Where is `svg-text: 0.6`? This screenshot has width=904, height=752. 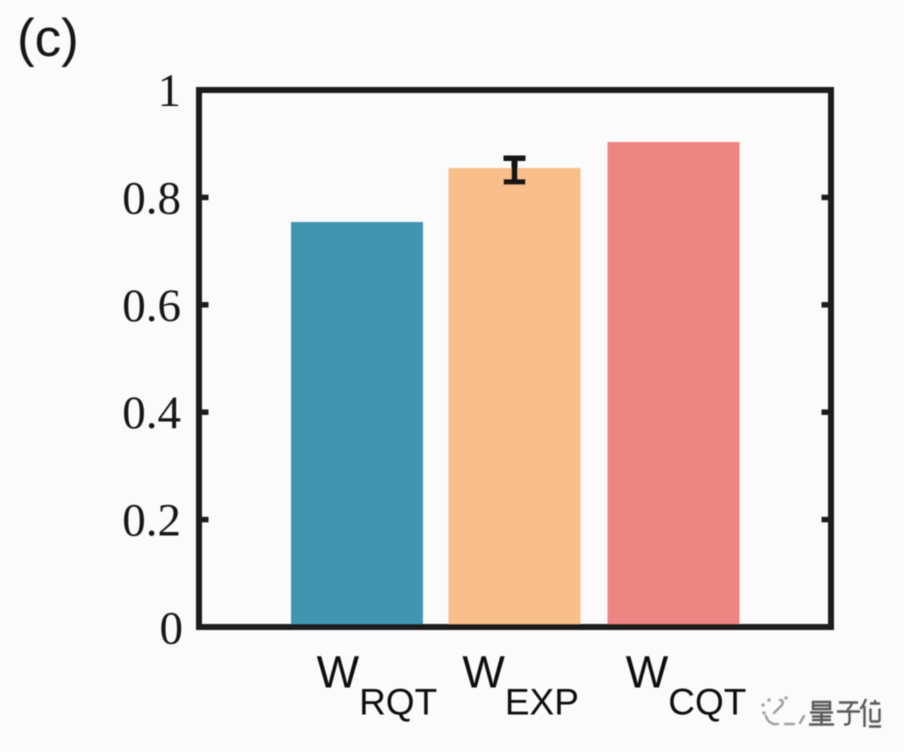 svg-text: 0.6 is located at coordinates (151, 306).